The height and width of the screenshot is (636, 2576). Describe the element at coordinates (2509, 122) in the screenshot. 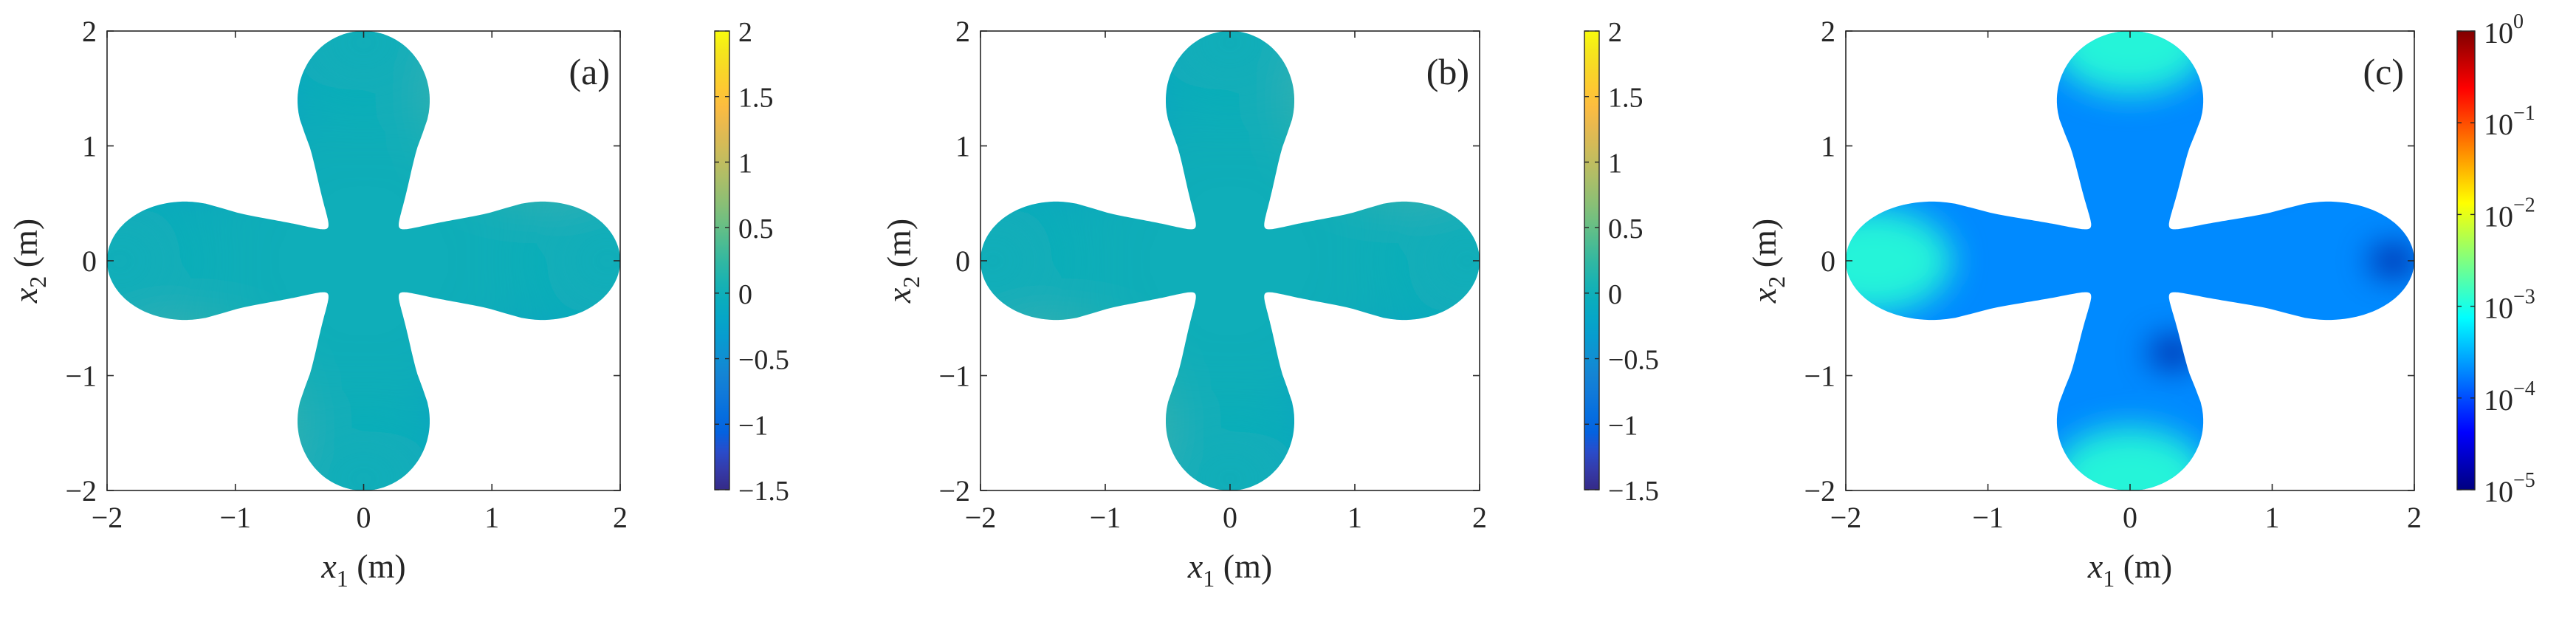

I see `colorbar-tick-label: 10⁻¹` at that location.